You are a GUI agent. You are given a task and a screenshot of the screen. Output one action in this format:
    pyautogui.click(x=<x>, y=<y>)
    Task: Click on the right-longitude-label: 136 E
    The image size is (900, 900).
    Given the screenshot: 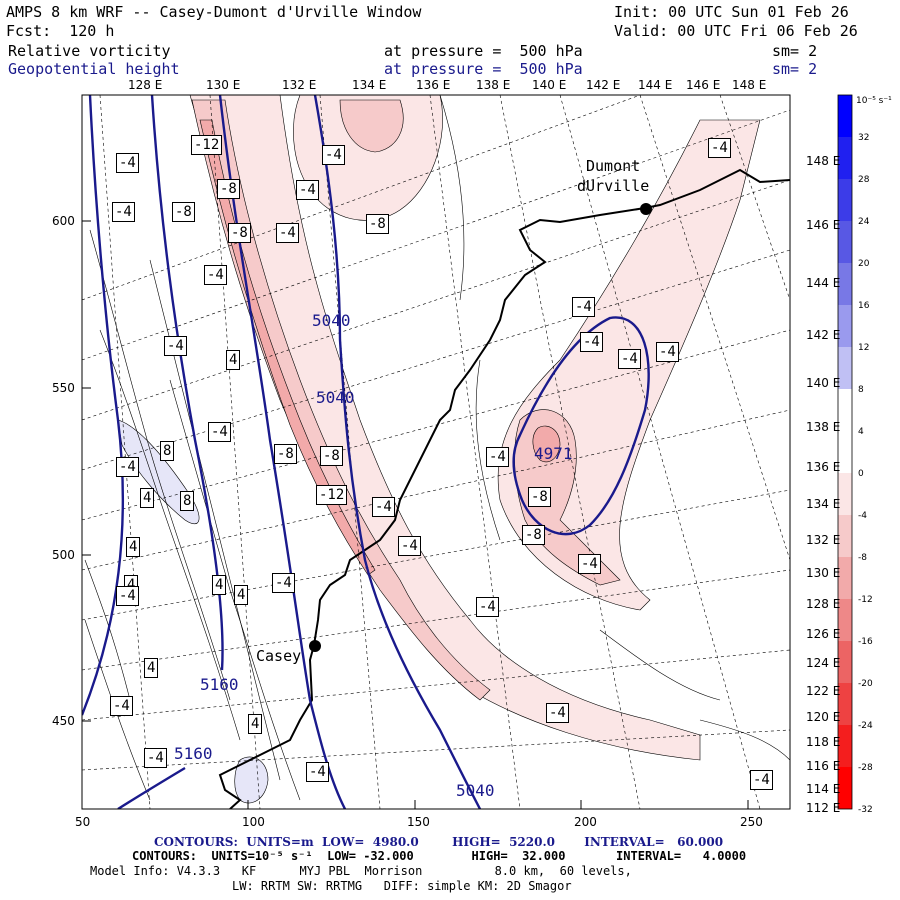 What is the action you would take?
    pyautogui.click(x=823, y=467)
    